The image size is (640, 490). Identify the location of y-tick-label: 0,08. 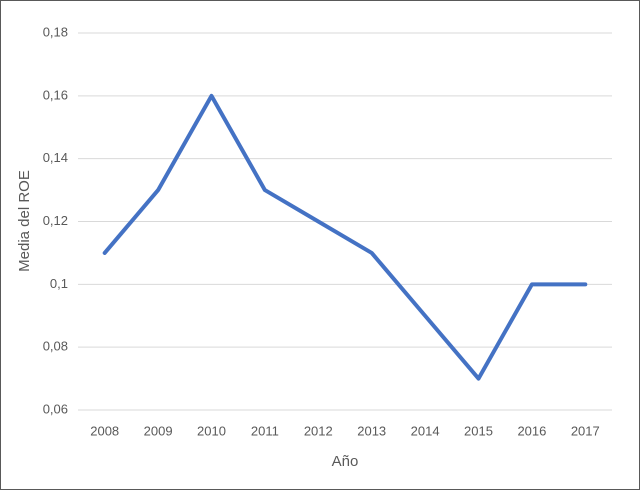
(55, 346).